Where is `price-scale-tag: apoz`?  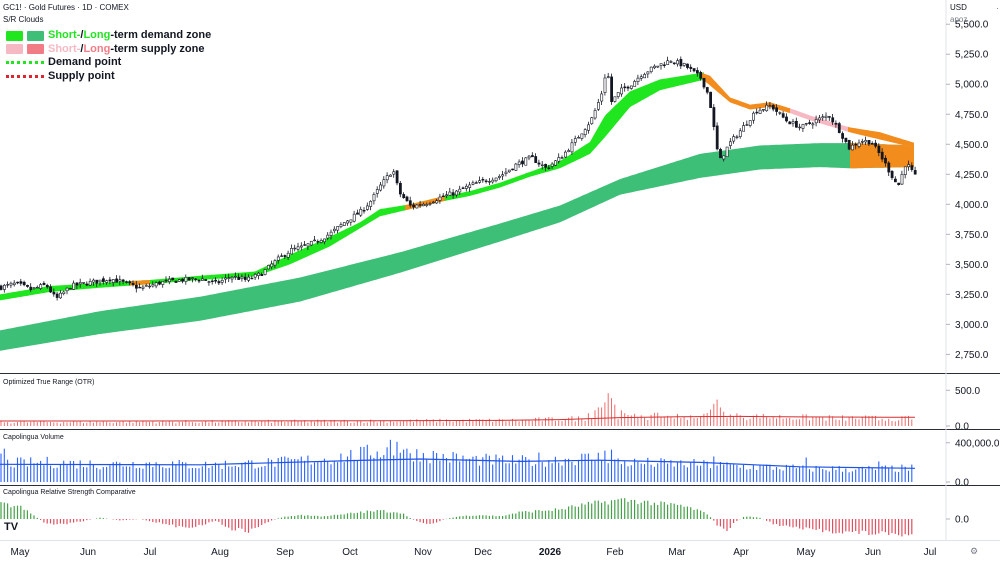
price-scale-tag: apoz is located at coordinates (959, 19).